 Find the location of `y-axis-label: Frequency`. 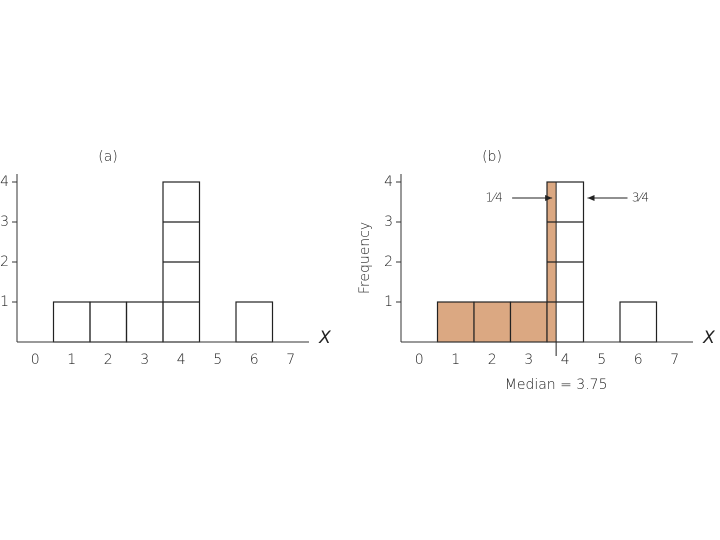

y-axis-label: Frequency is located at coordinates (365, 258).